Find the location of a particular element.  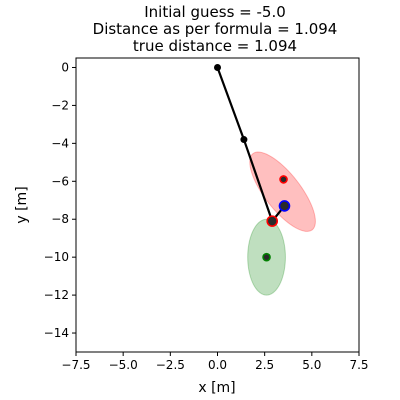

x-tick-label: 5.0 is located at coordinates (311, 365).